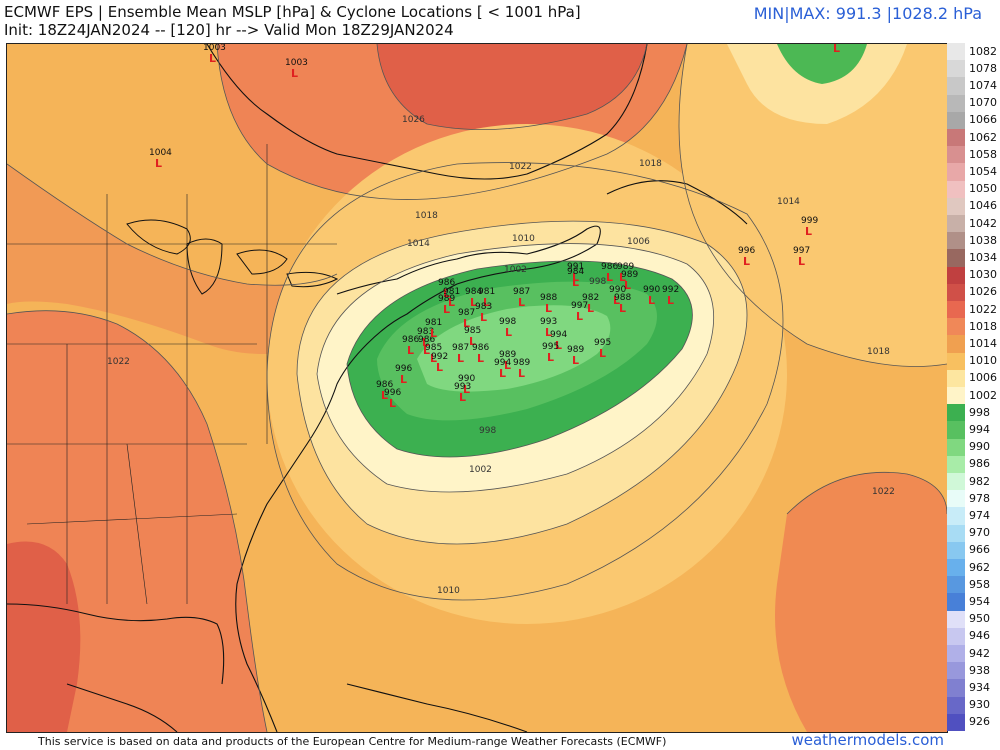 The width and height of the screenshot is (1000, 750). What do you see at coordinates (983, 309) in the screenshot?
I see `colorbar-tick-label: 1022` at bounding box center [983, 309].